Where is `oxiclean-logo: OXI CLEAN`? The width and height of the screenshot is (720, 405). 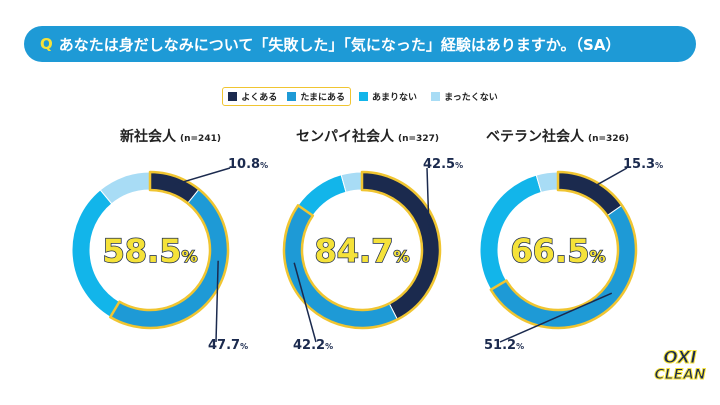 oxiclean-logo: OXI CLEAN is located at coordinates (680, 366).